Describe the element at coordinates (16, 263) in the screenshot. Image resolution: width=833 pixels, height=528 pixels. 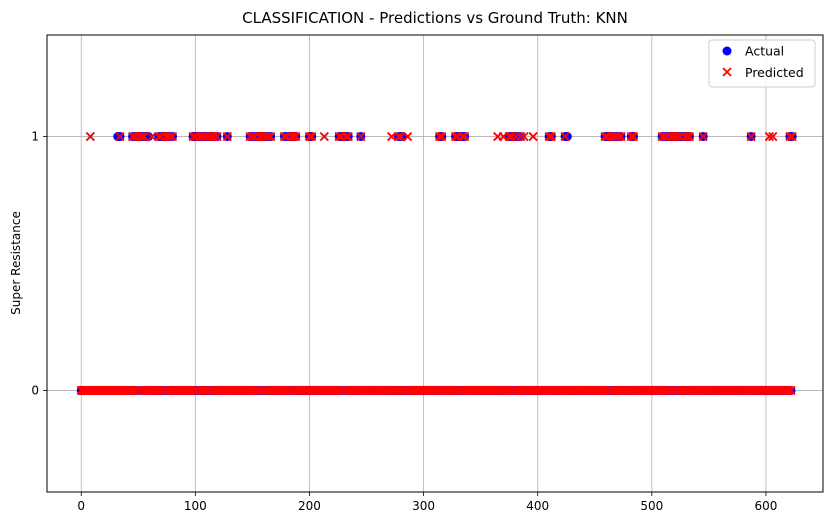
I see `y-axis-label: Super Resistance` at that location.